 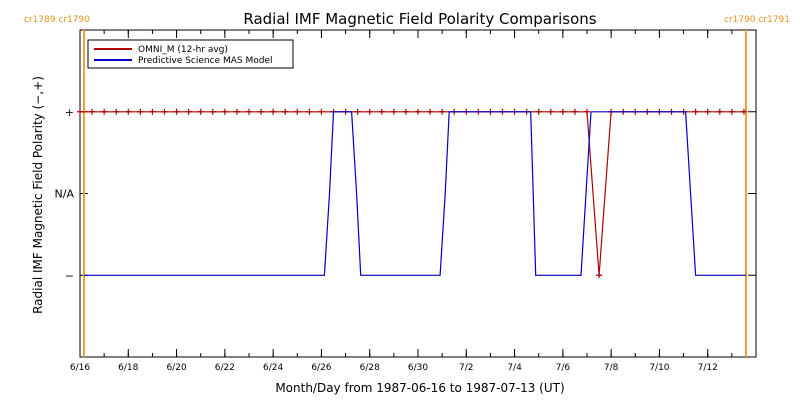 I want to click on x-tick-label: 6/16, so click(x=80, y=368).